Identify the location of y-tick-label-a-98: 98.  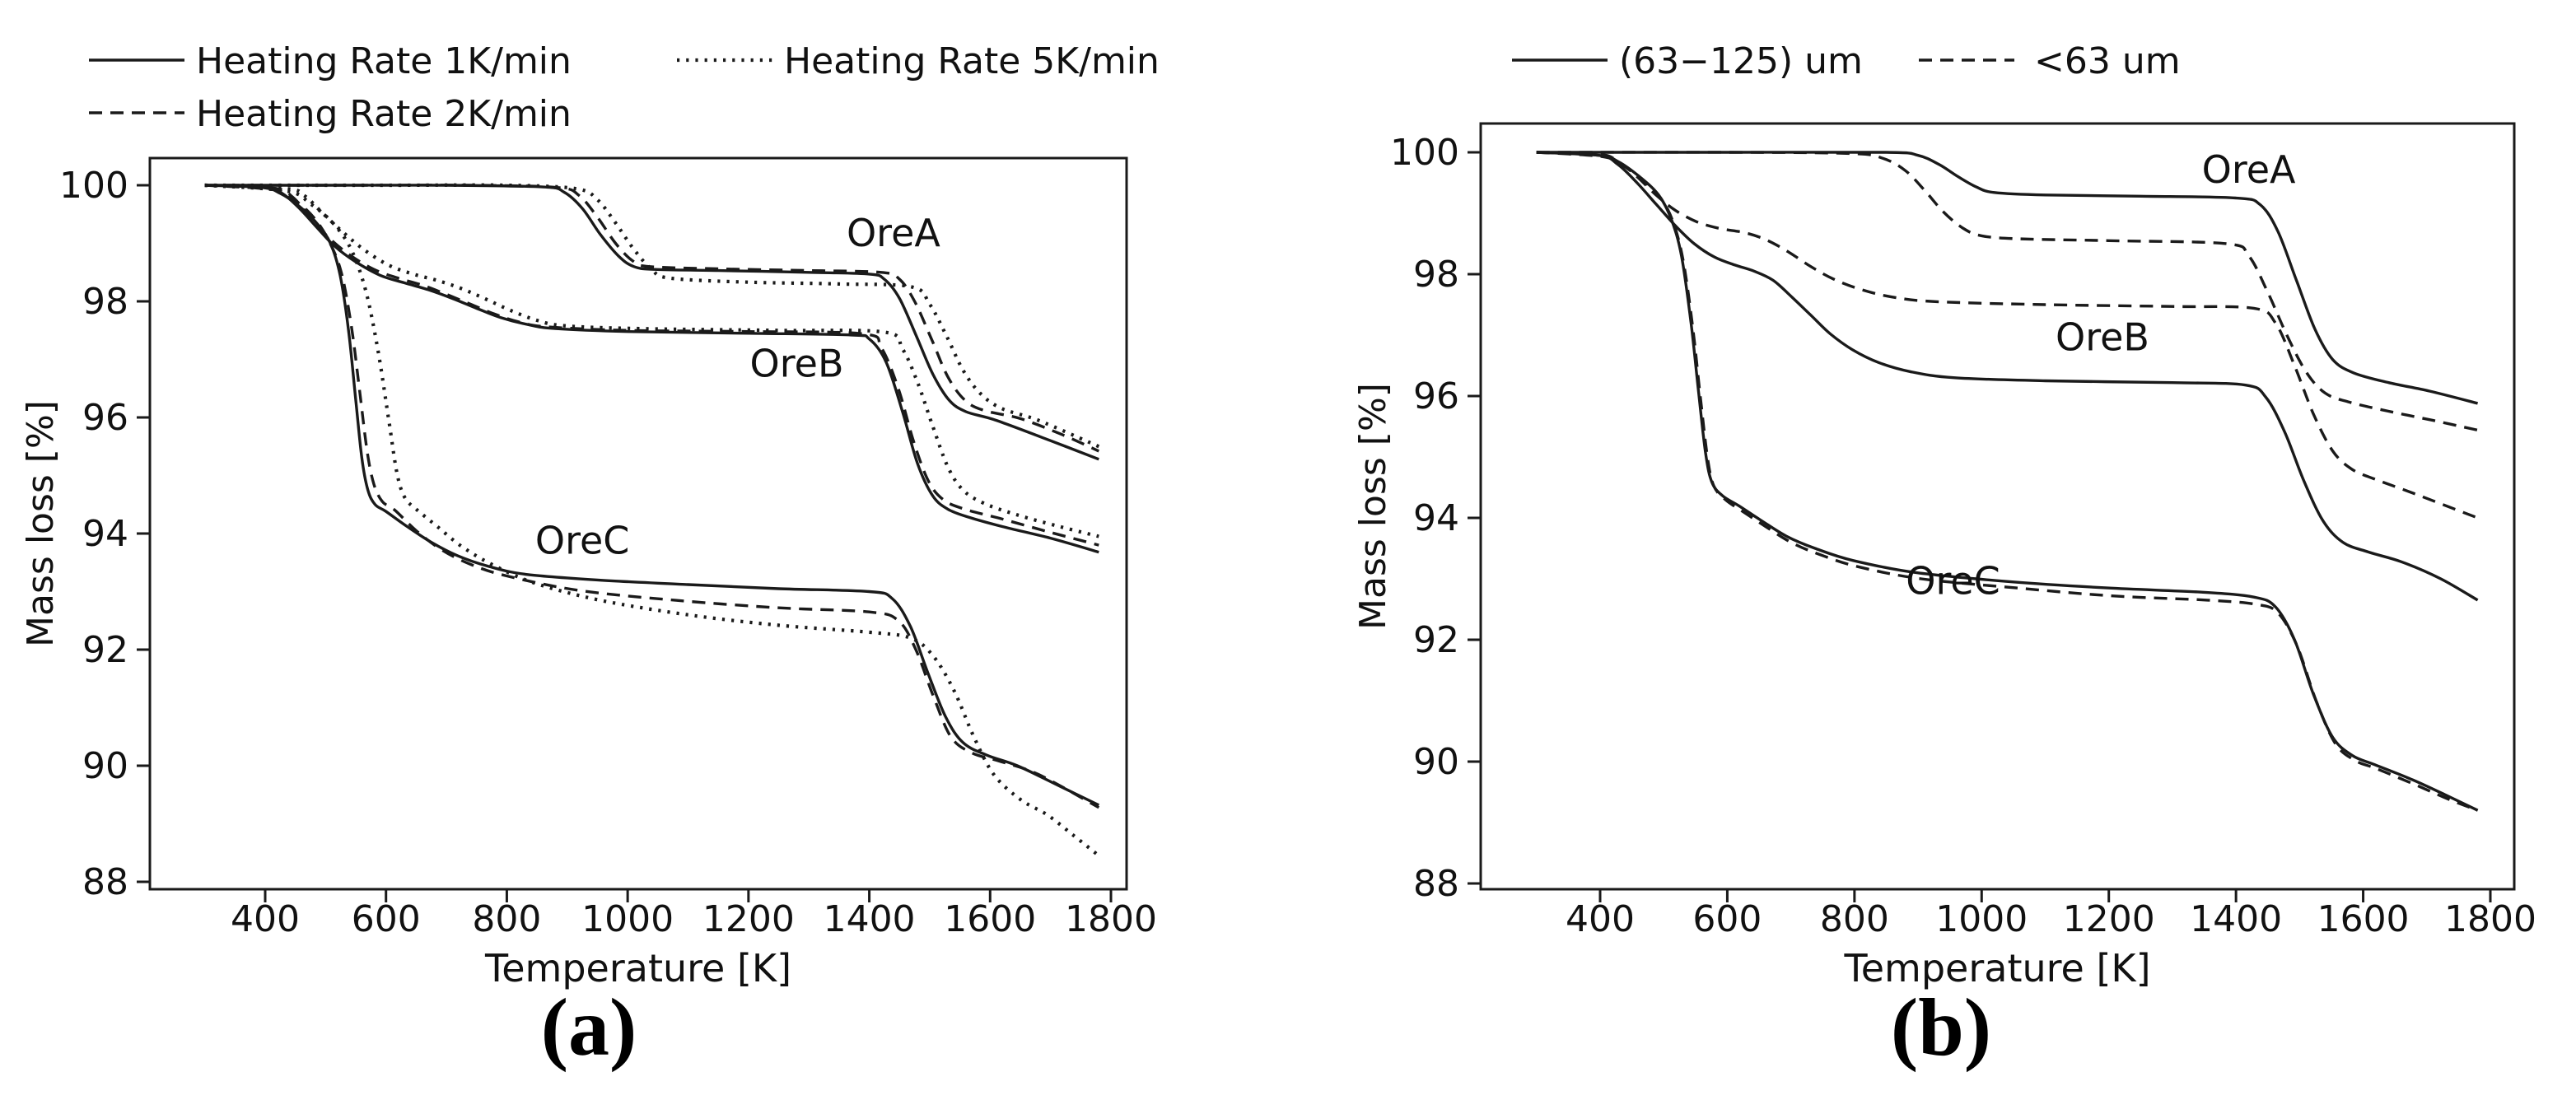
(105, 302).